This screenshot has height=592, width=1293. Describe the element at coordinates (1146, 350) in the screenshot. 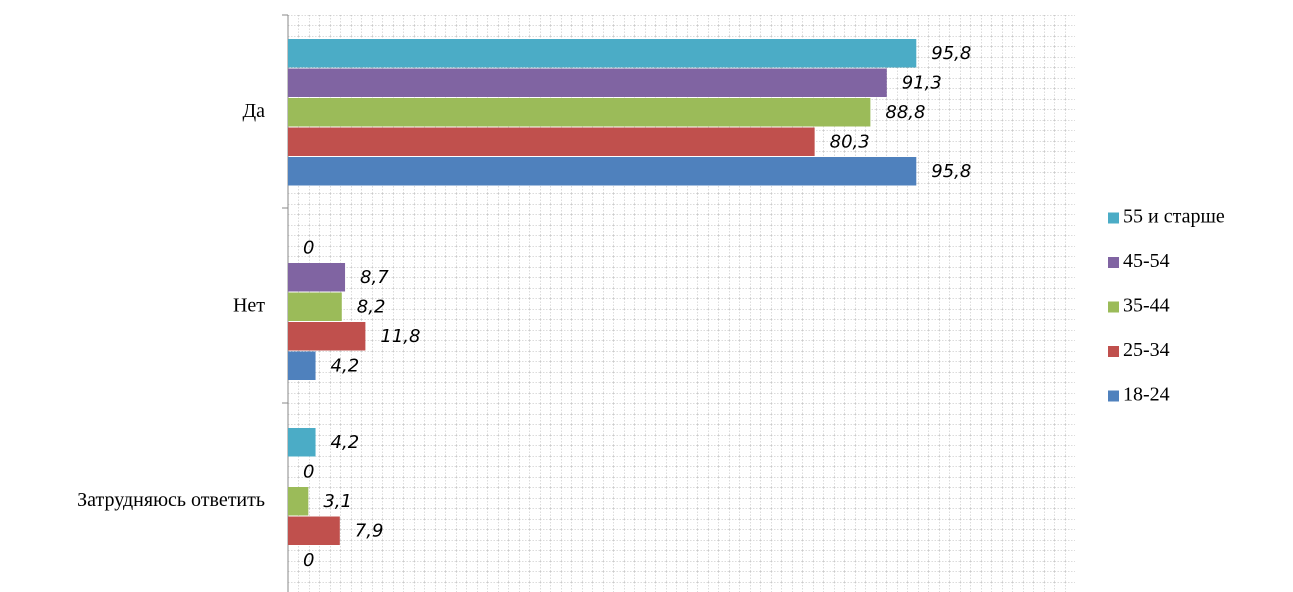

I see `legend-label: 25-34` at that location.